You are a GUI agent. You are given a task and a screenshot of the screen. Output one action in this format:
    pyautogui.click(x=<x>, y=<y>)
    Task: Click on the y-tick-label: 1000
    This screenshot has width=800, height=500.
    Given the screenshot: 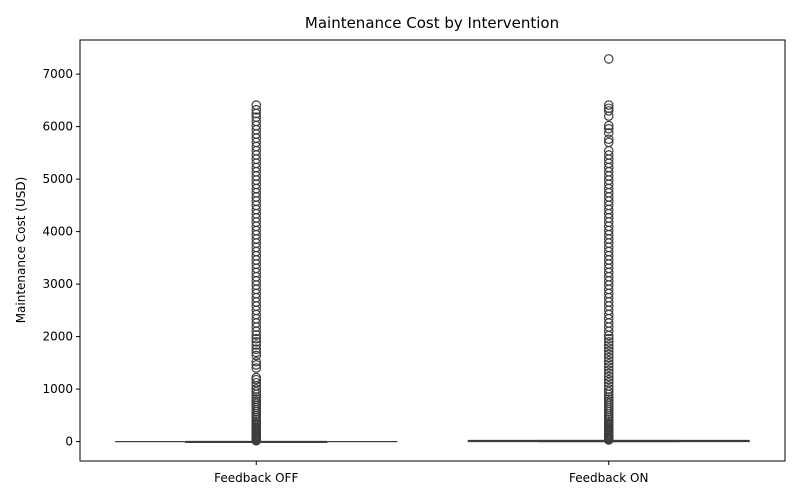 What is the action you would take?
    pyautogui.click(x=57, y=389)
    